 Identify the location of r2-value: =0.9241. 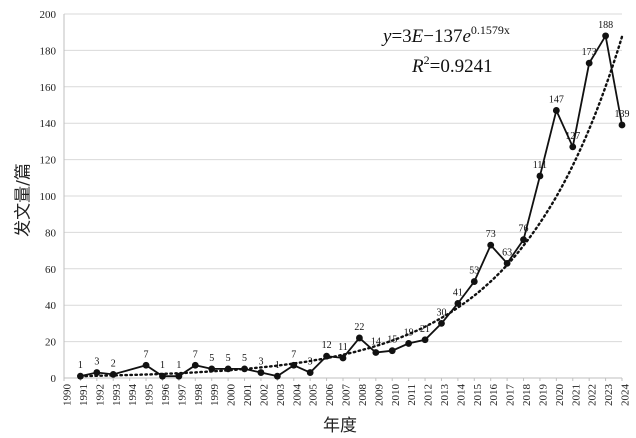
(461, 66).